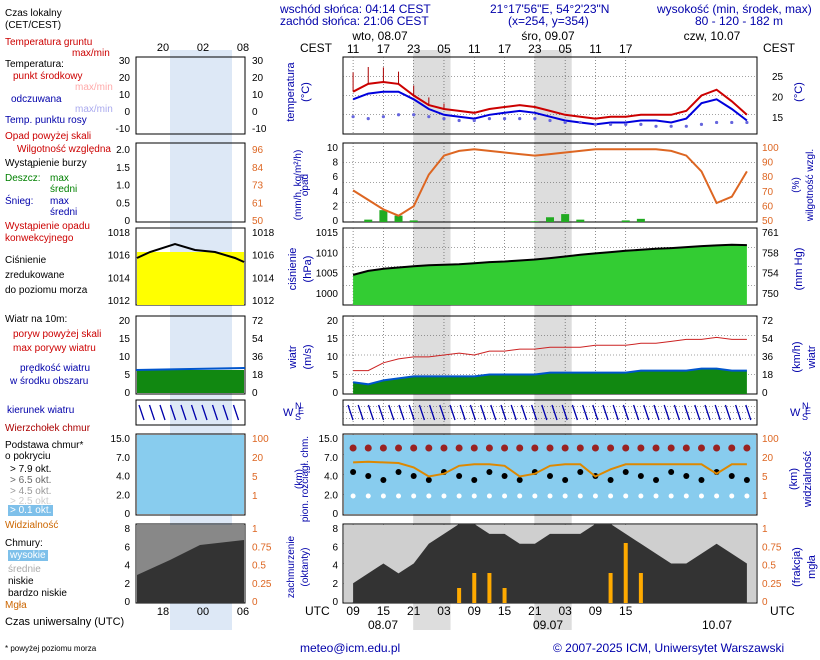 The image size is (820, 660). I want to click on local-tick-7: 05, so click(565, 49).